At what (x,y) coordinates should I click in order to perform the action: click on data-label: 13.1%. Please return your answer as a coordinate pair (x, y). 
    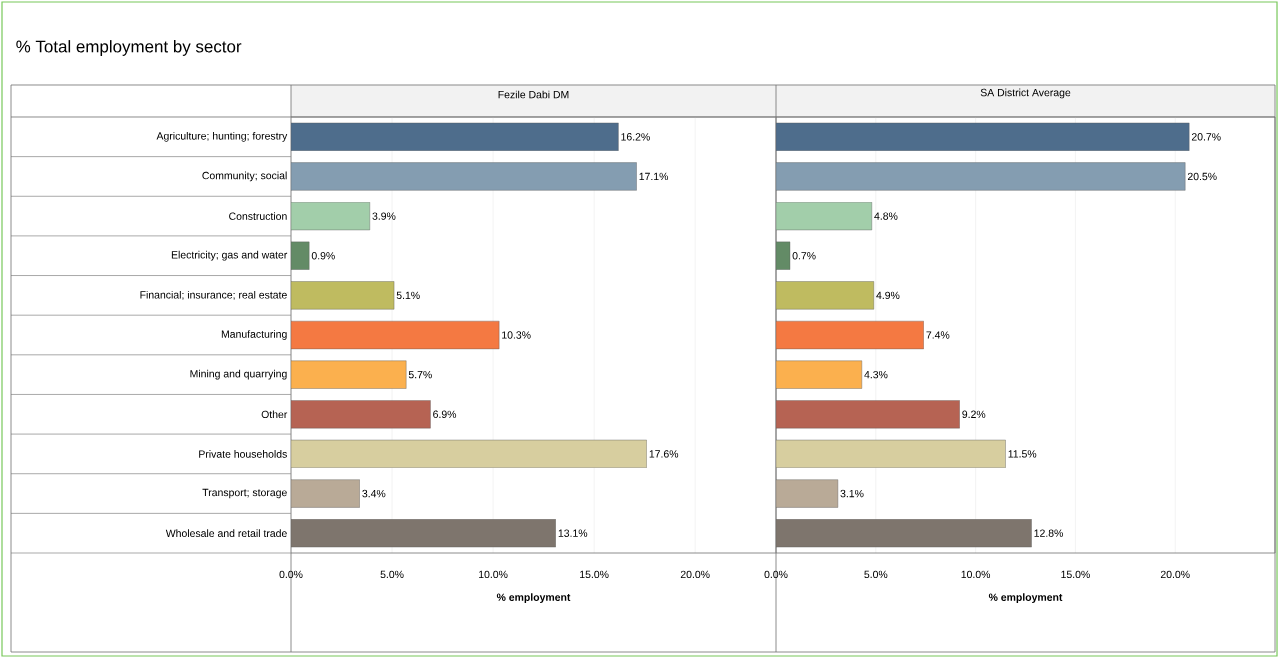
    Looking at the image, I should click on (573, 533).